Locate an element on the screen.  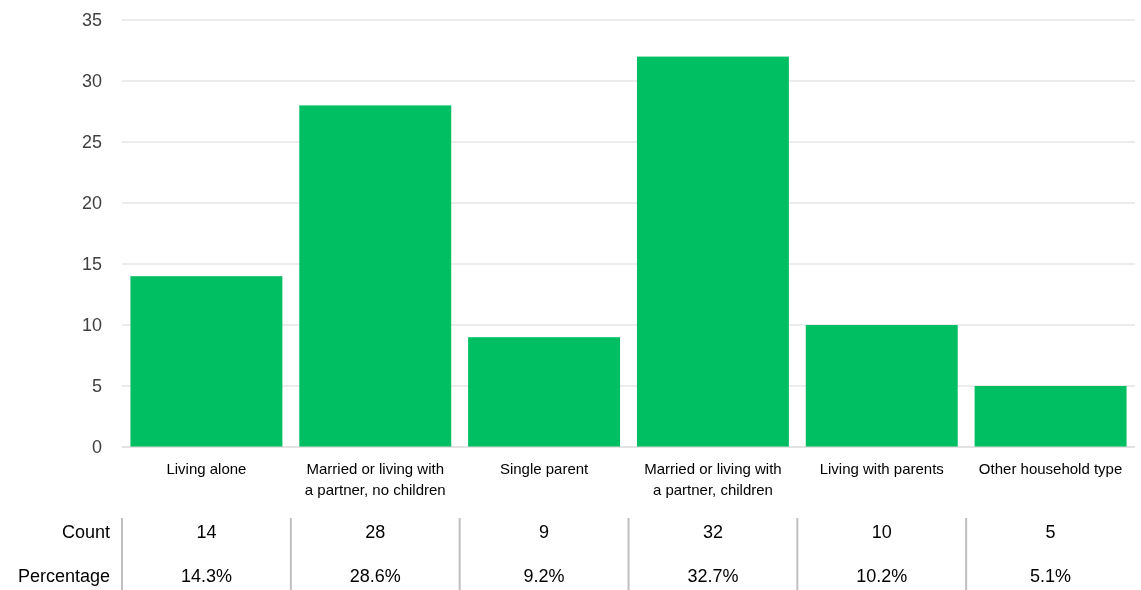
data-label: 14 is located at coordinates (206, 532).